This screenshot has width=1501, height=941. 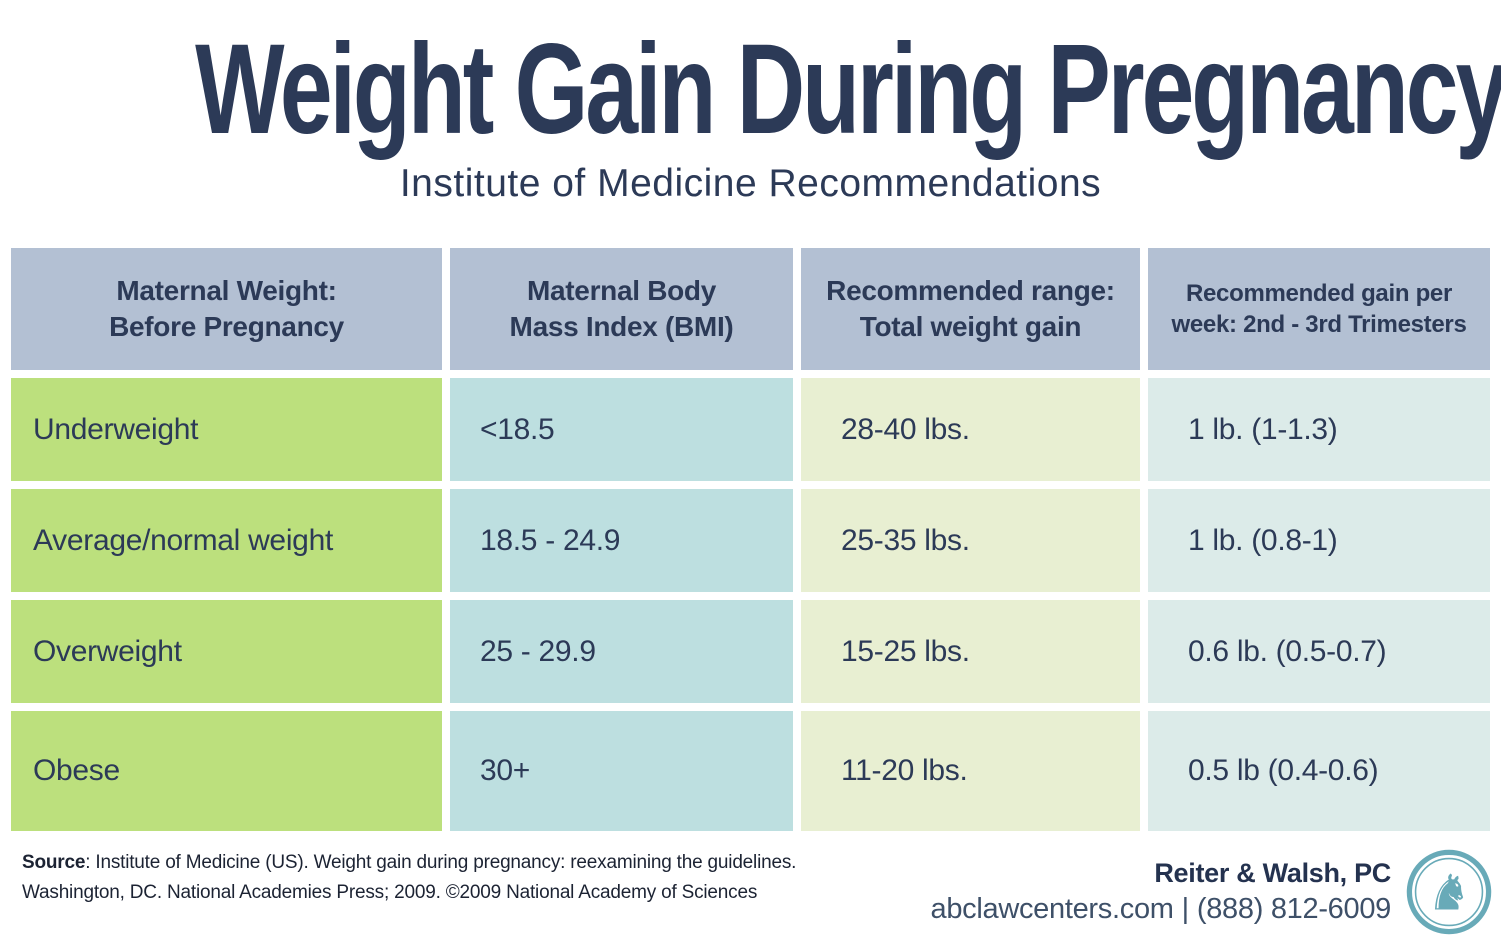 What do you see at coordinates (226, 540) in the screenshot?
I see `table-row-average-category: Average/normal weight` at bounding box center [226, 540].